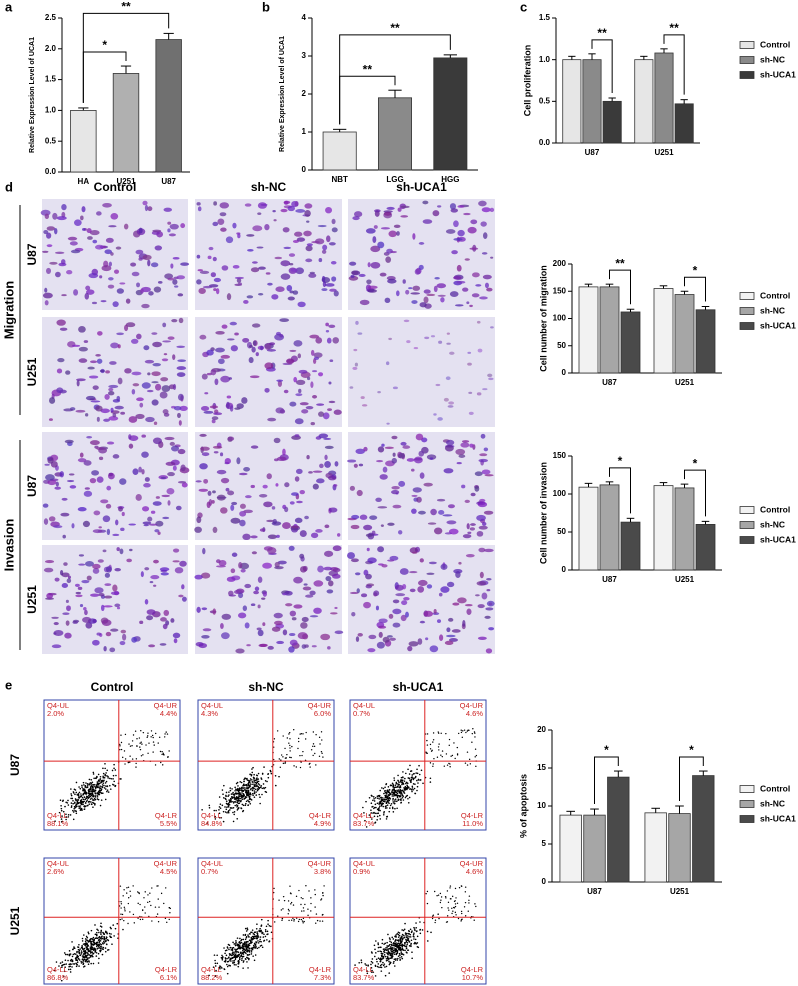  I want to click on micrograph, so click(268, 254).